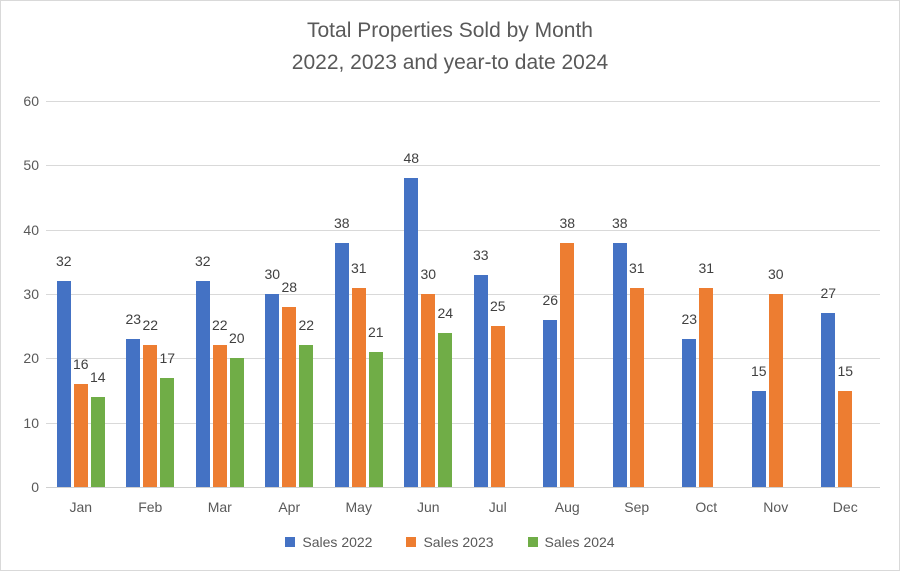 The height and width of the screenshot is (571, 900). Describe the element at coordinates (828, 400) in the screenshot. I see `bar-sales-2022-dec` at that location.